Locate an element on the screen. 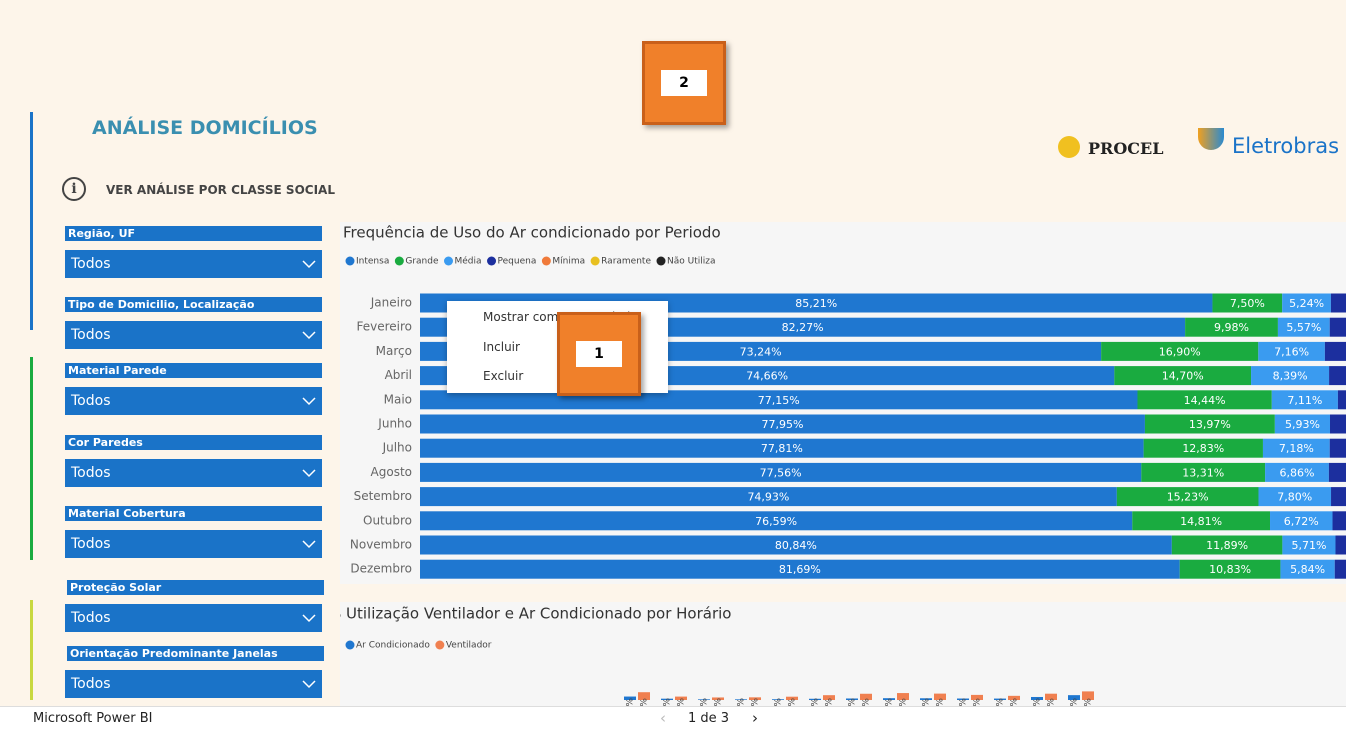  y-tick-label: Dezembro is located at coordinates (381, 569).